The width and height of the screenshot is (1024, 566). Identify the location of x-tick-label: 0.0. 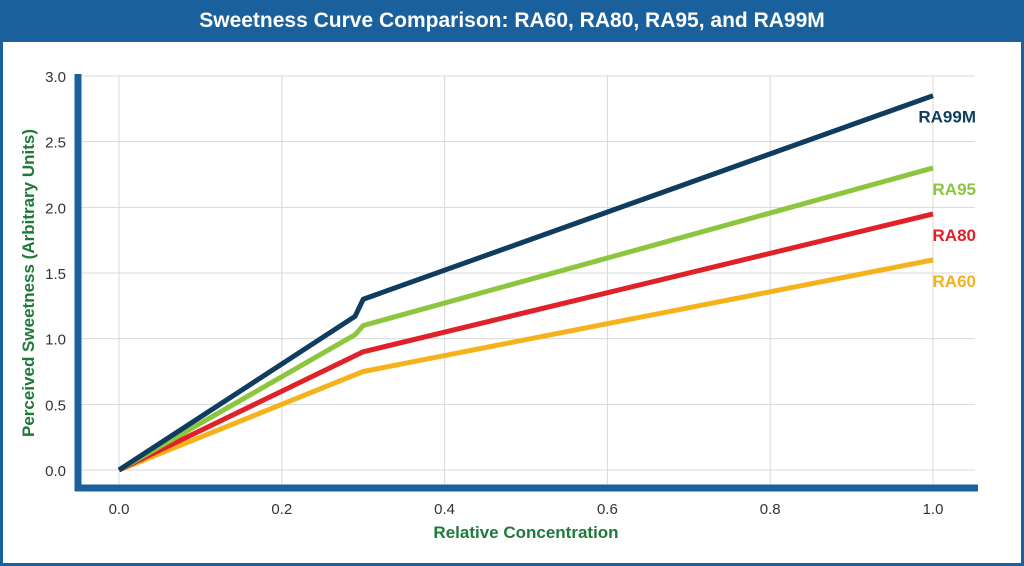
(119, 509).